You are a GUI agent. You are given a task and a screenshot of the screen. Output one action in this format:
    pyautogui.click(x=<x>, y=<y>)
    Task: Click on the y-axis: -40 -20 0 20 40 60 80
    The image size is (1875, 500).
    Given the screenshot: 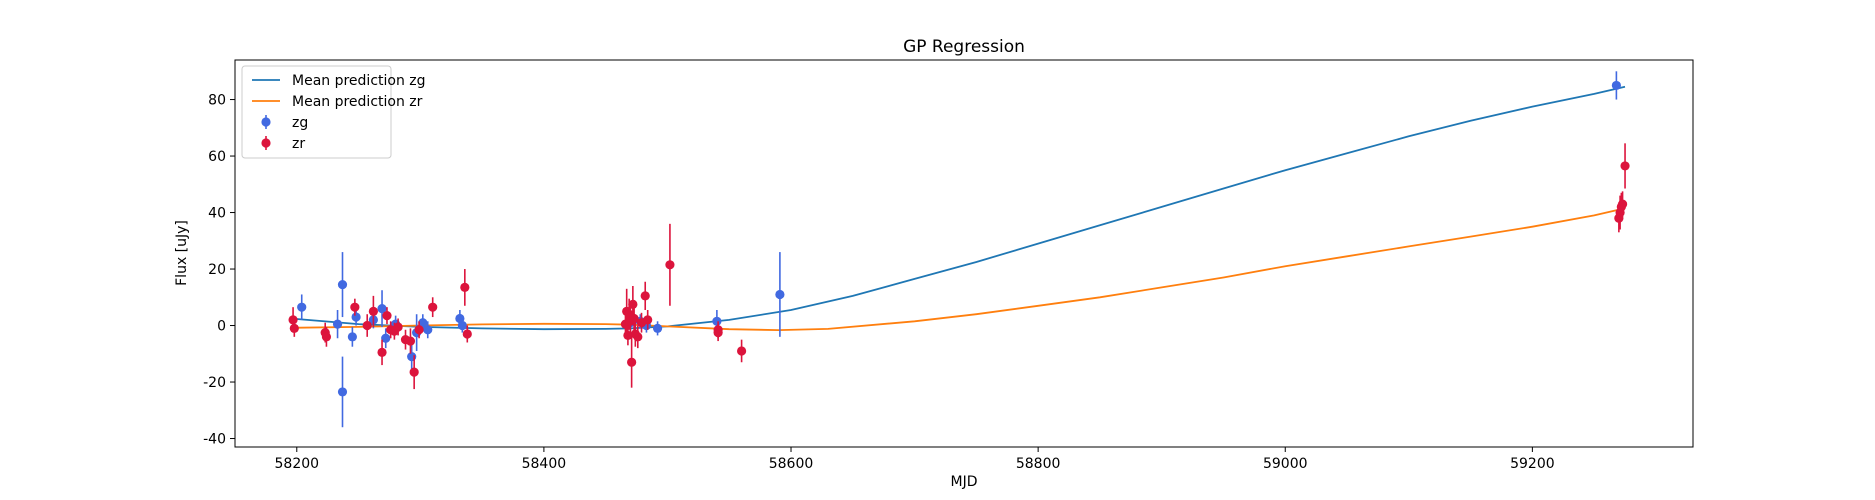 What is the action you would take?
    pyautogui.click(x=219, y=270)
    